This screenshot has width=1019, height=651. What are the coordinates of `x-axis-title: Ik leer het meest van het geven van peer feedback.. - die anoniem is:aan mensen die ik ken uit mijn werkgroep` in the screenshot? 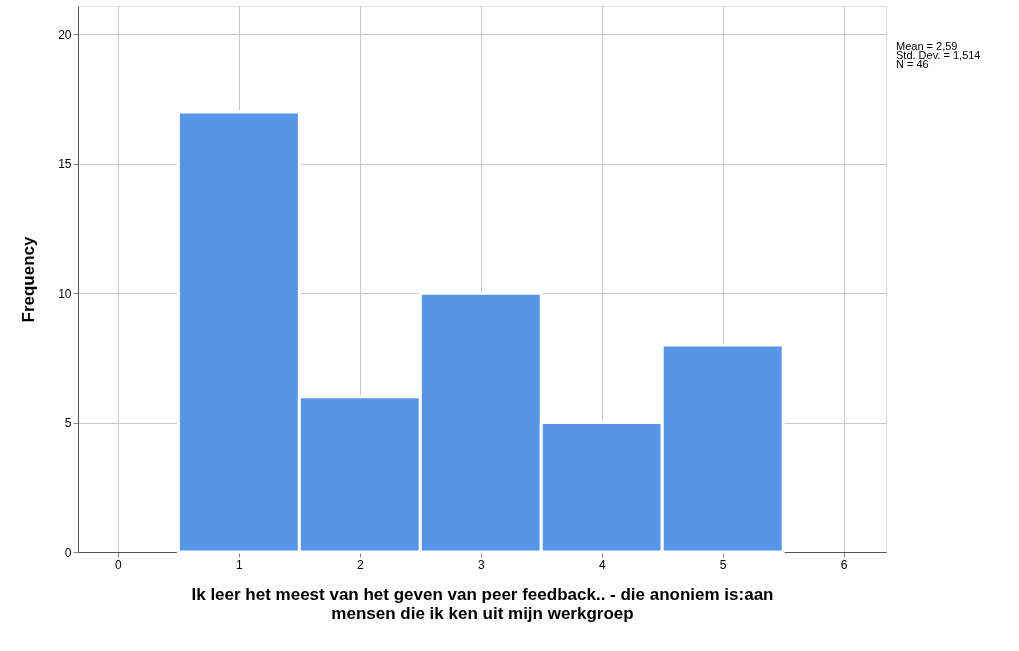 It's located at (482, 603).